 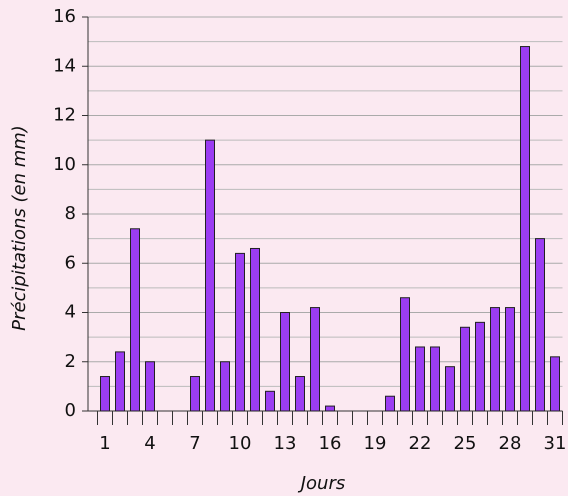 What do you see at coordinates (64, 115) in the screenshot?
I see `y-tick-label: 12` at bounding box center [64, 115].